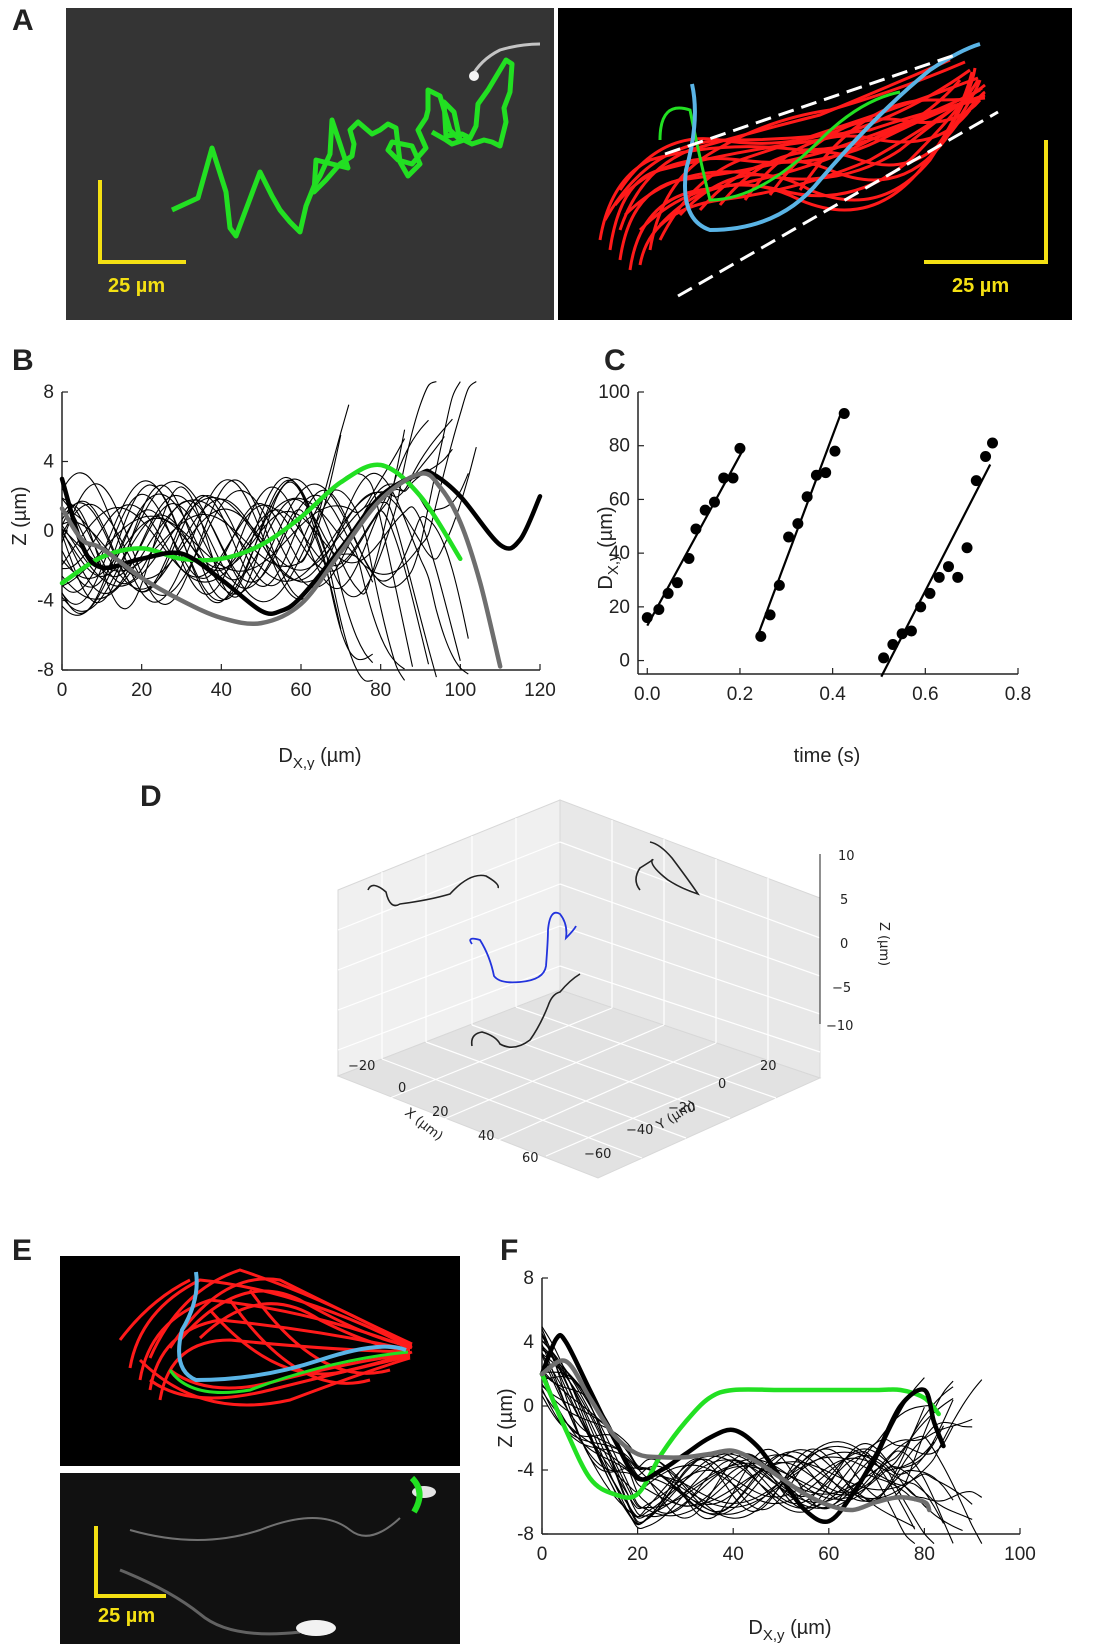 This screenshot has height=1644, width=1110. What do you see at coordinates (844, 944) in the screenshot?
I see `svg-text: 0` at bounding box center [844, 944].